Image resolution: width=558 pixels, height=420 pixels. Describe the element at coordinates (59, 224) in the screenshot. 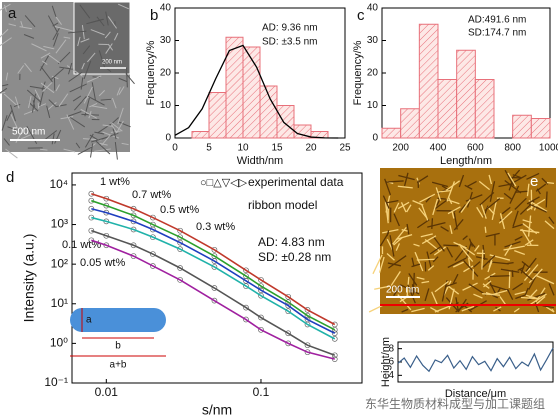

I see `y-tick-label: 10³` at that location.